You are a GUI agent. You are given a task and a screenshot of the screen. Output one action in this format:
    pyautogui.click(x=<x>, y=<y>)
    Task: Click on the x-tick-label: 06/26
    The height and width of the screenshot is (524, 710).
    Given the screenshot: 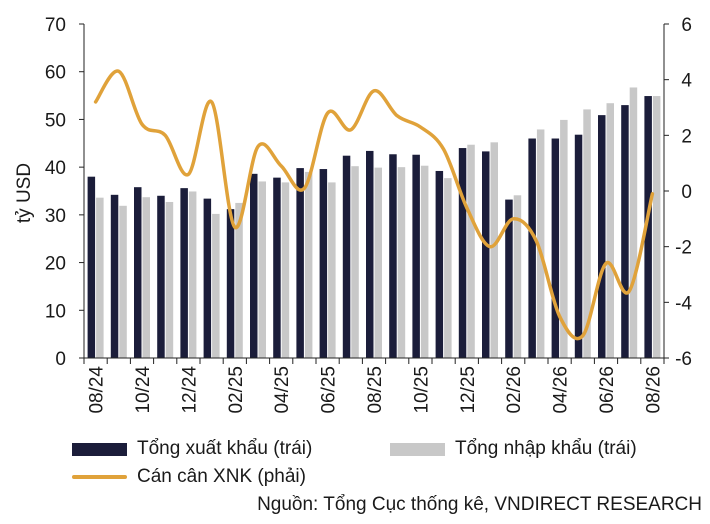 What is the action you would take?
    pyautogui.click(x=607, y=390)
    